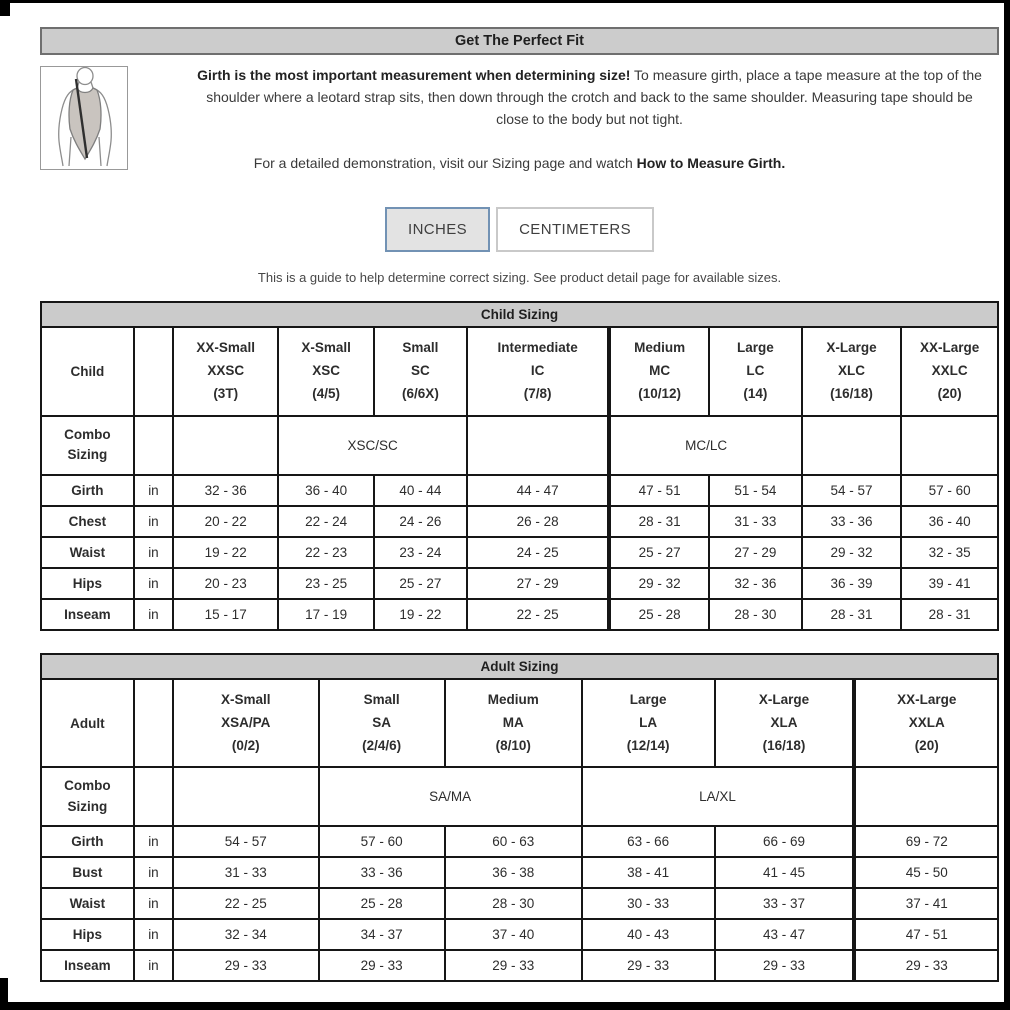  I want to click on size-column-header-line: (10/12), so click(660, 394).